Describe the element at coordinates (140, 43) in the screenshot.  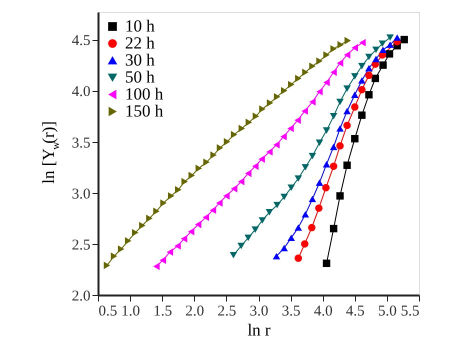
I see `legend-label: 22 h` at that location.